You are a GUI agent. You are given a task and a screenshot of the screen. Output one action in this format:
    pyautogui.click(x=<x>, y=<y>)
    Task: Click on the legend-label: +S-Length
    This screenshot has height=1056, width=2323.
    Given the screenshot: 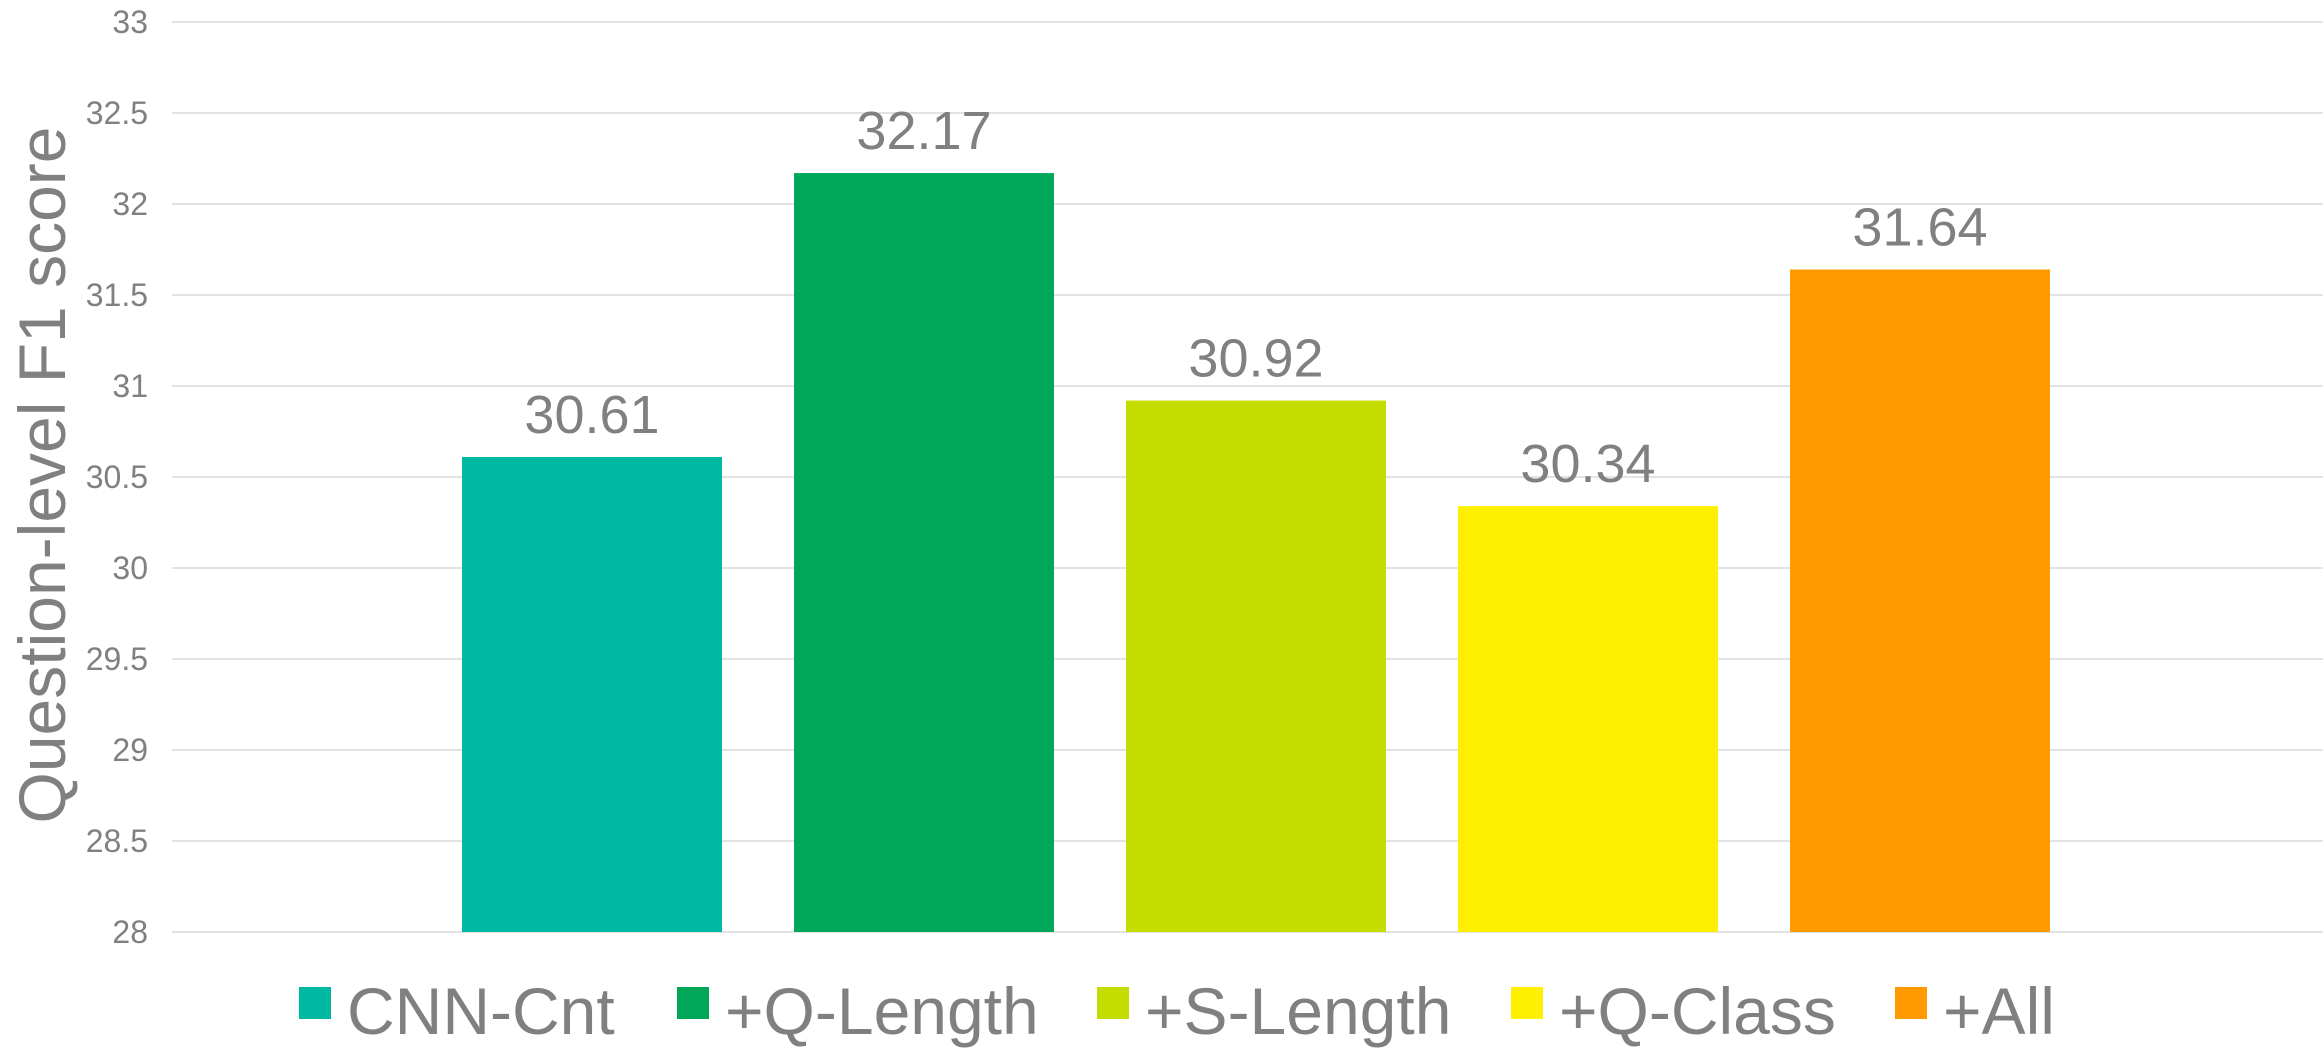 What is the action you would take?
    pyautogui.click(x=1298, y=1011)
    